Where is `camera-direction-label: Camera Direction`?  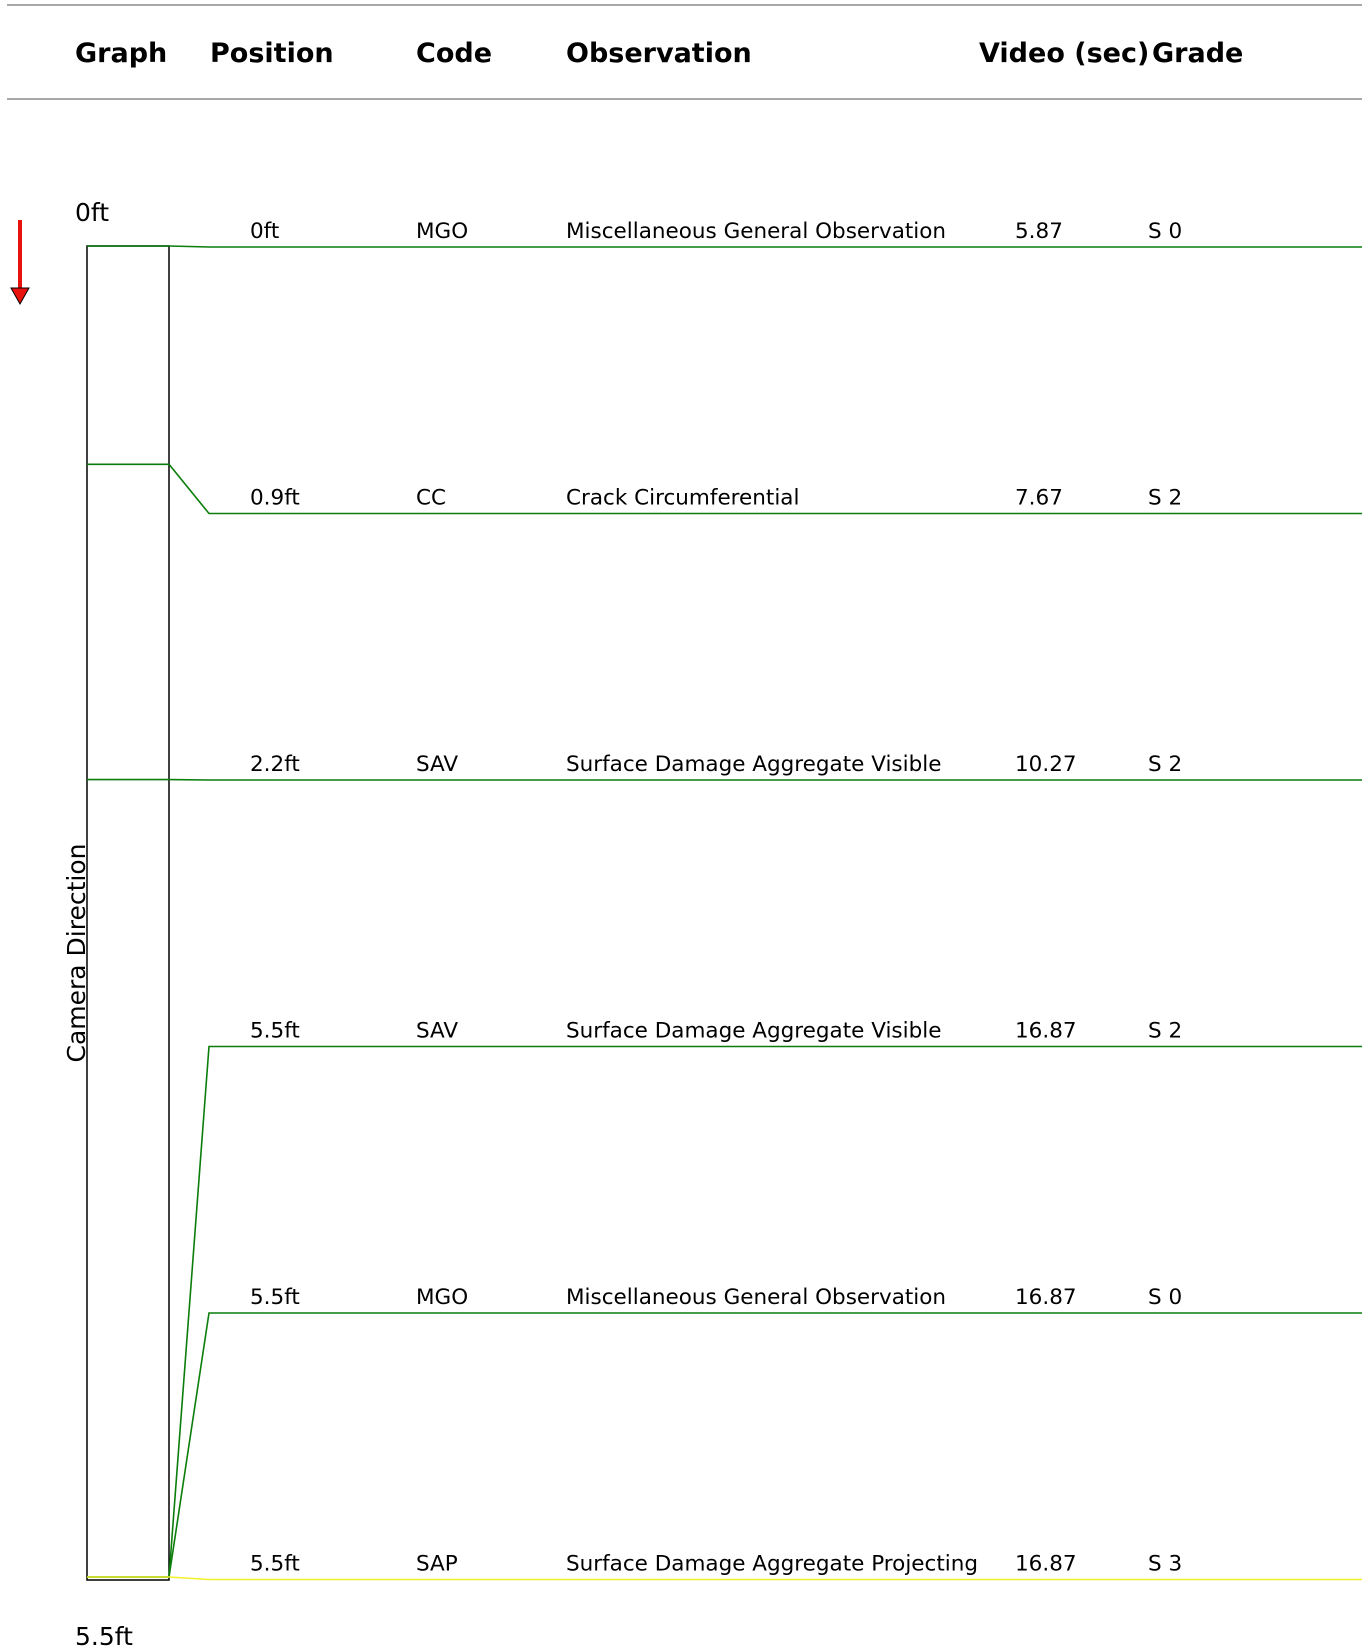 camera-direction-label: Camera Direction is located at coordinates (76, 953).